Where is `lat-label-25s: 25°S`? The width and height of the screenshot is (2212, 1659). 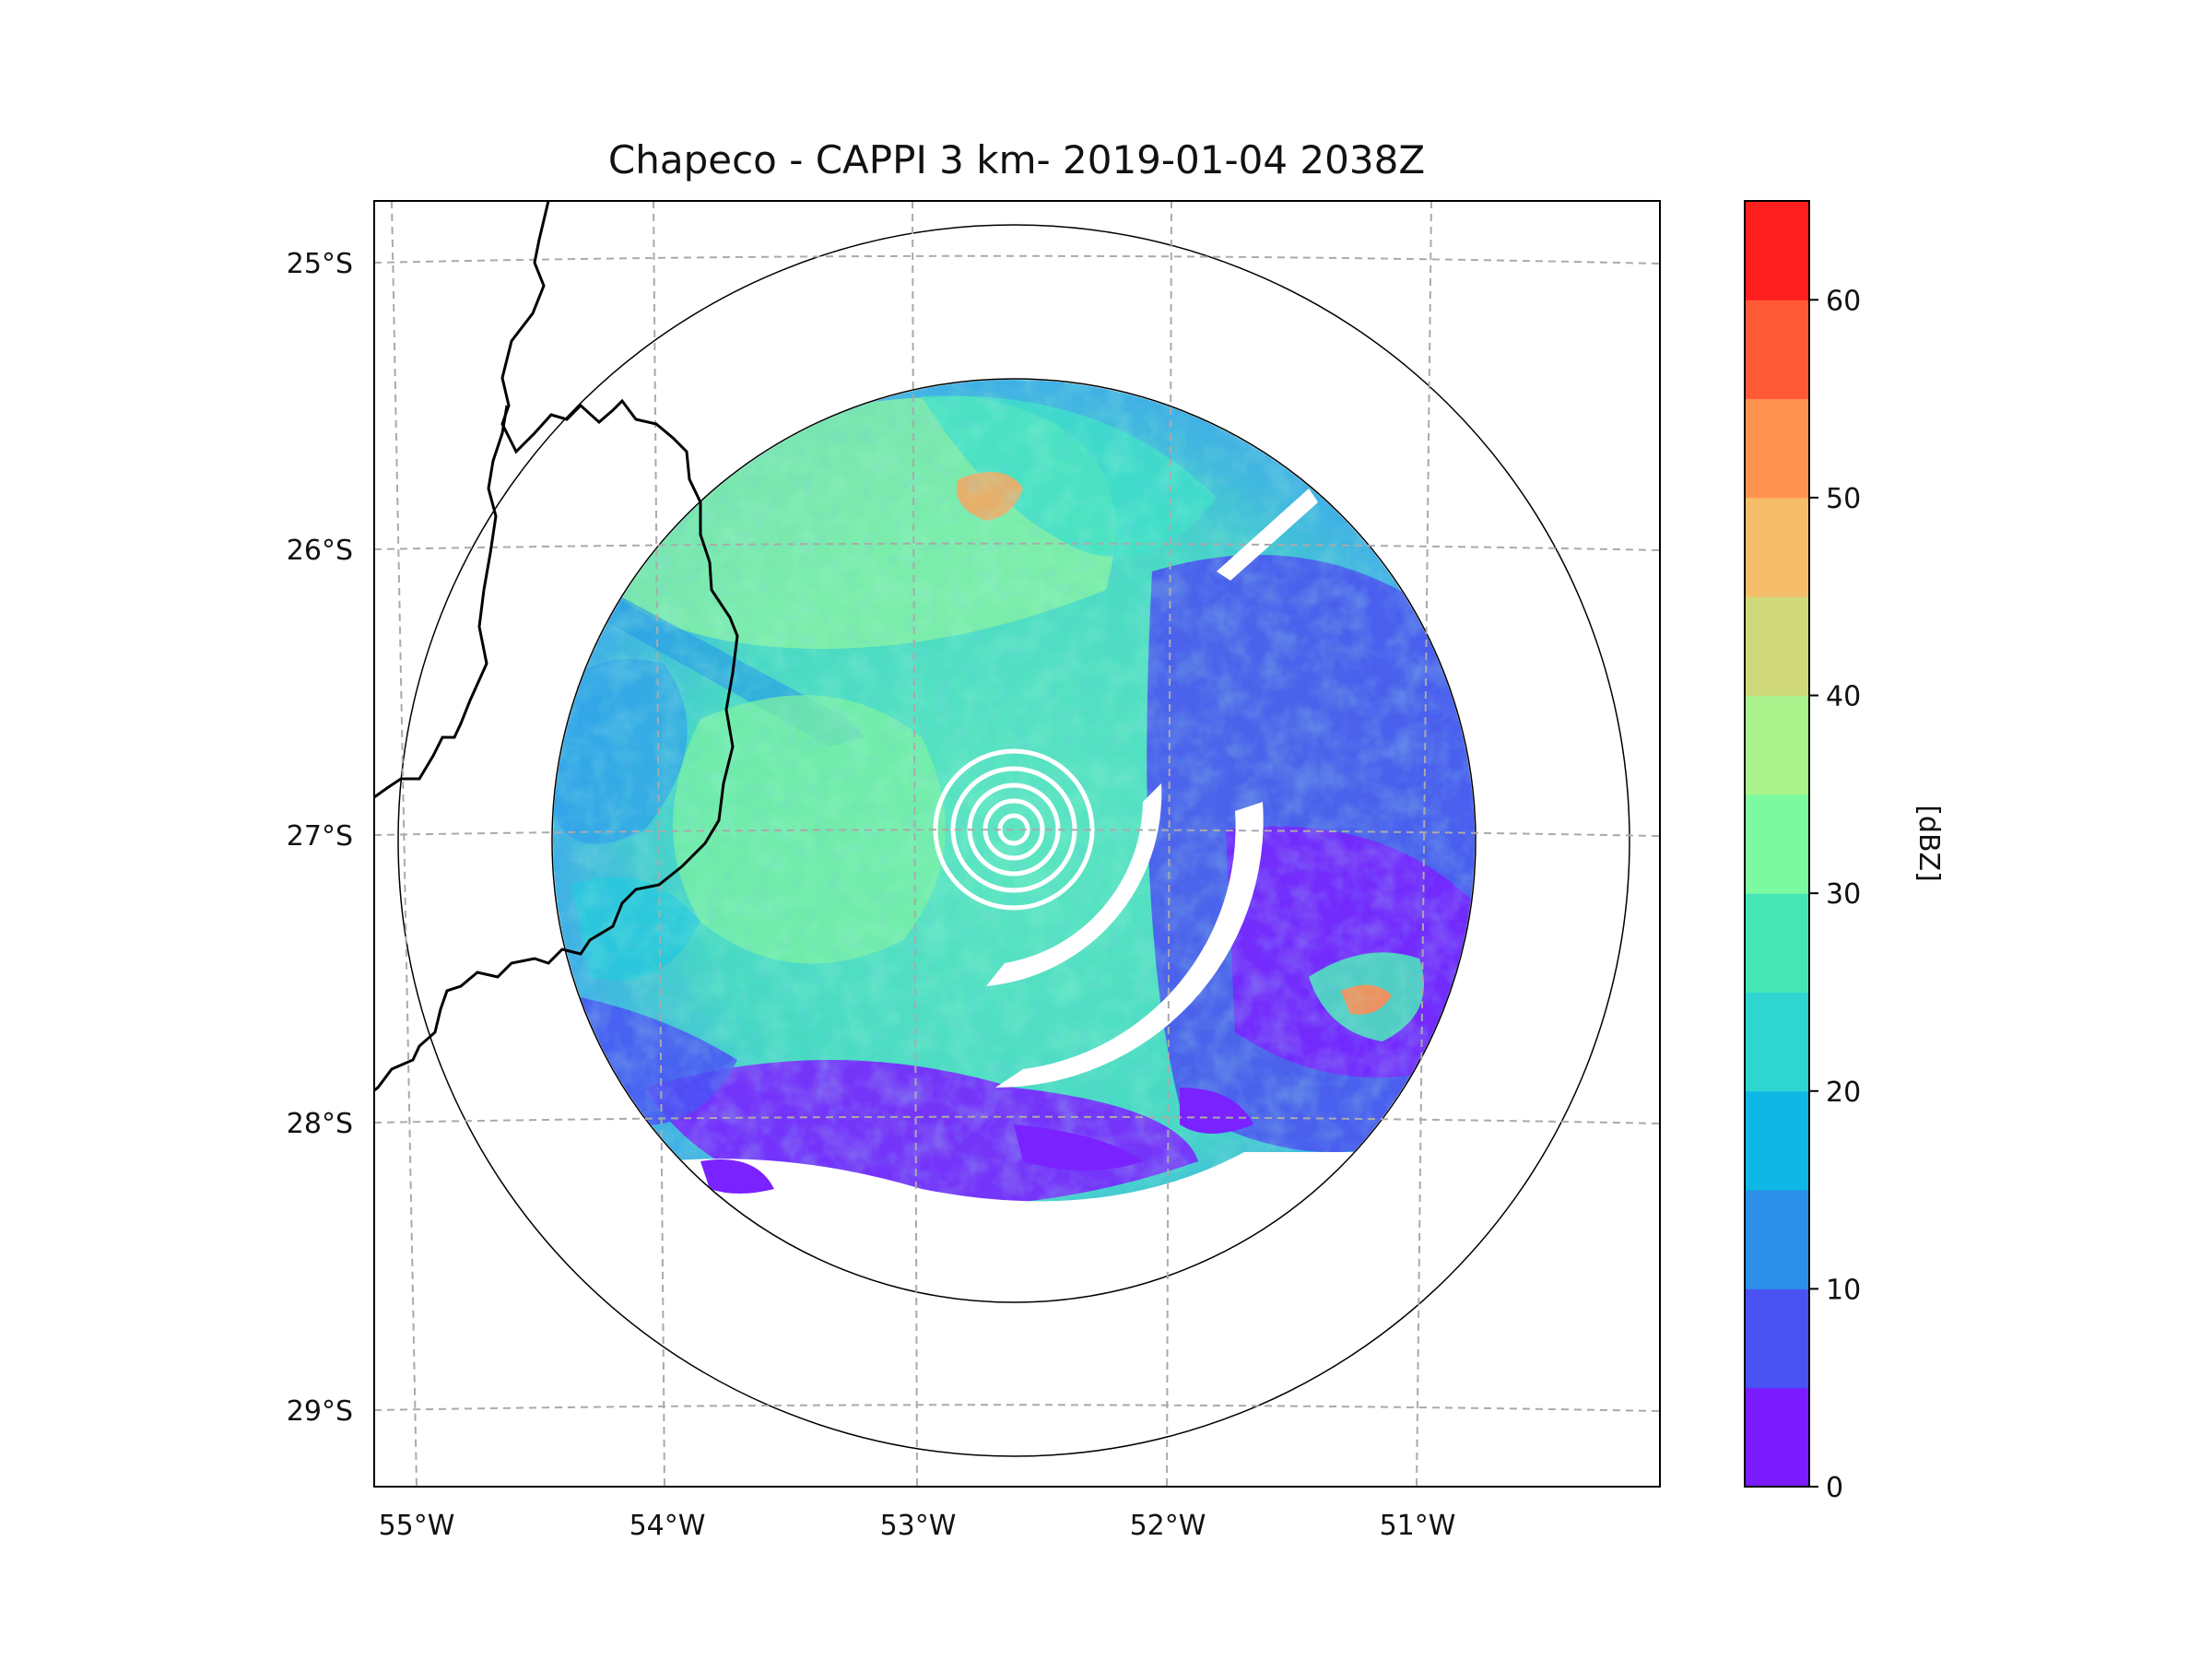 lat-label-25s: 25°S is located at coordinates (320, 264).